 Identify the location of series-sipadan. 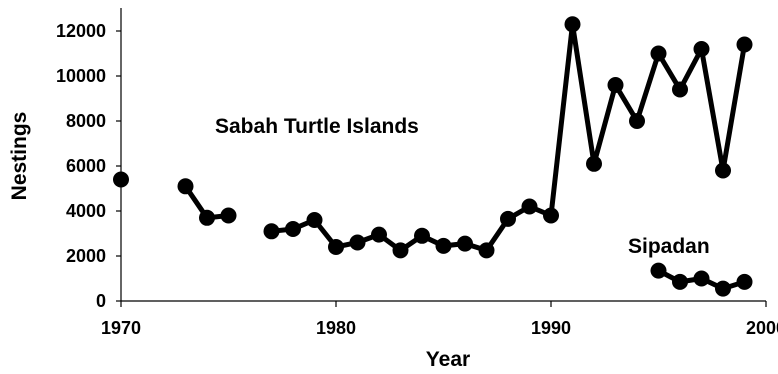
(701, 279).